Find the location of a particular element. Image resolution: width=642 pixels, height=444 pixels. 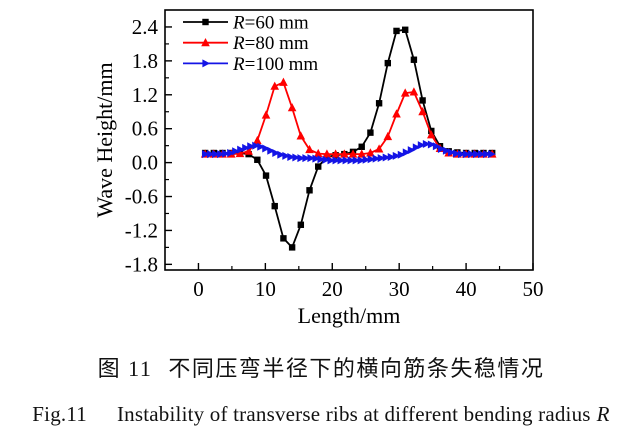

legend-item-1: R=60 mm is located at coordinates (246, 23).